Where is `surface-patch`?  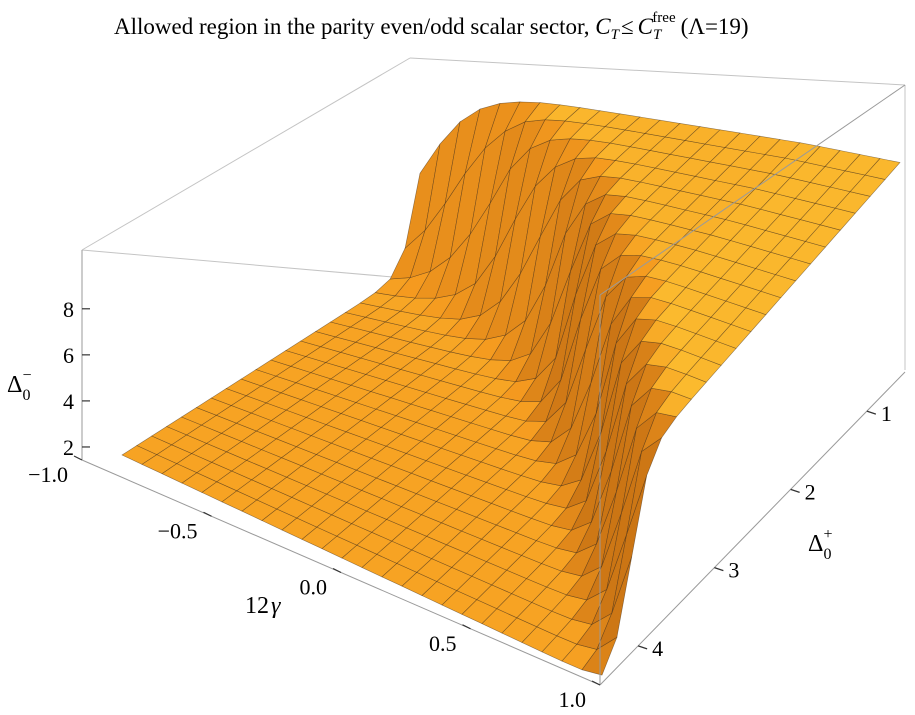 surface-patch is located at coordinates (882, 169).